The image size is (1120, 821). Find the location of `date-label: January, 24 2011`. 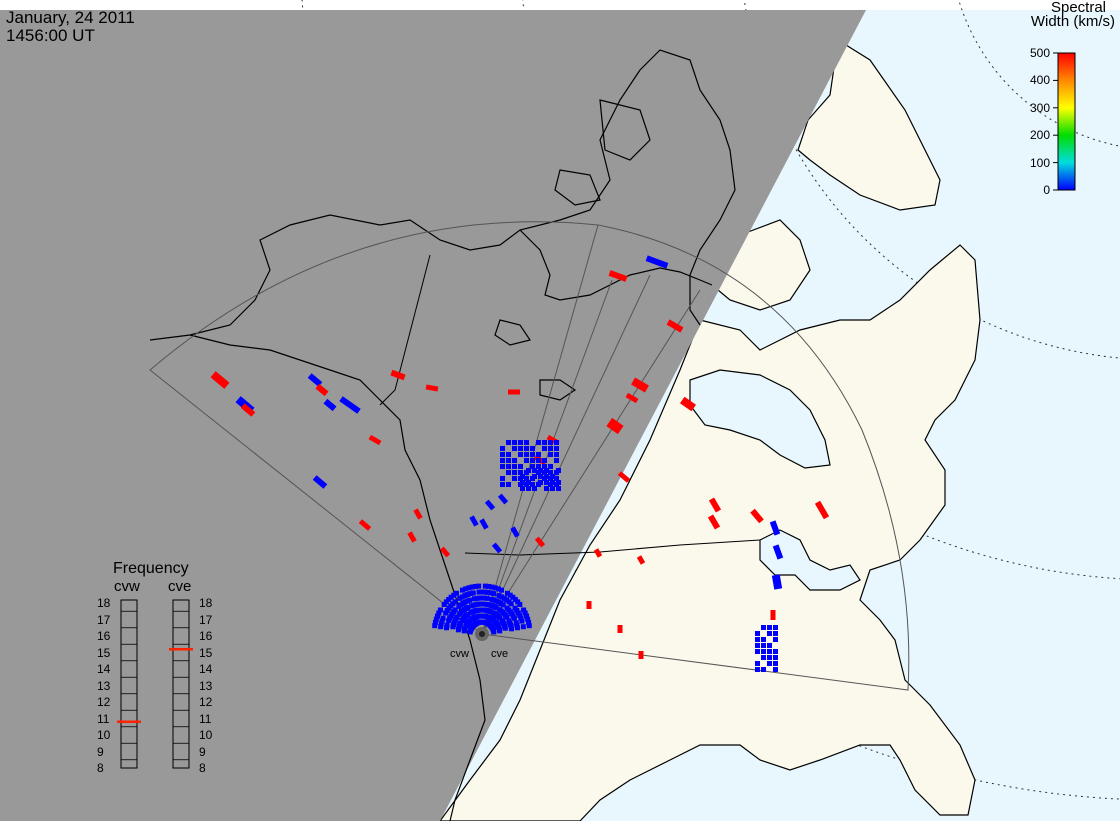

date-label: January, 24 2011 is located at coordinates (70, 17).